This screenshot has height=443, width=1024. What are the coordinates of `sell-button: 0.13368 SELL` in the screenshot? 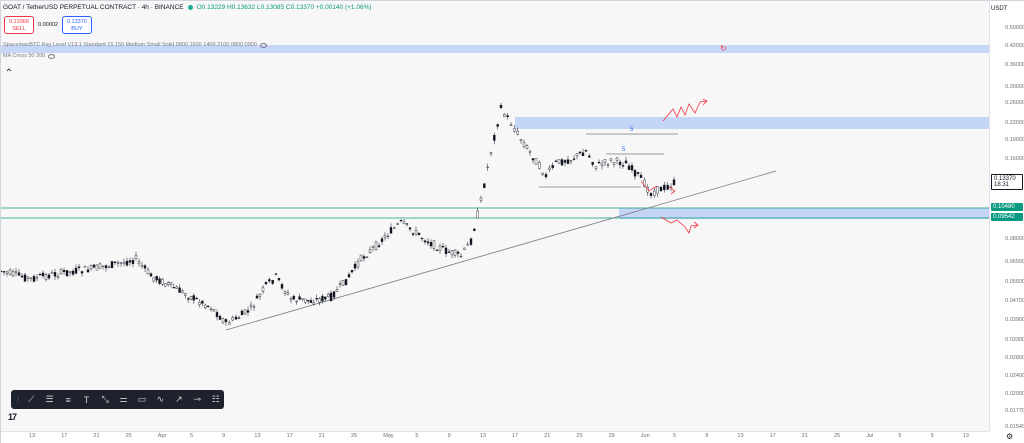 It's located at (19, 25).